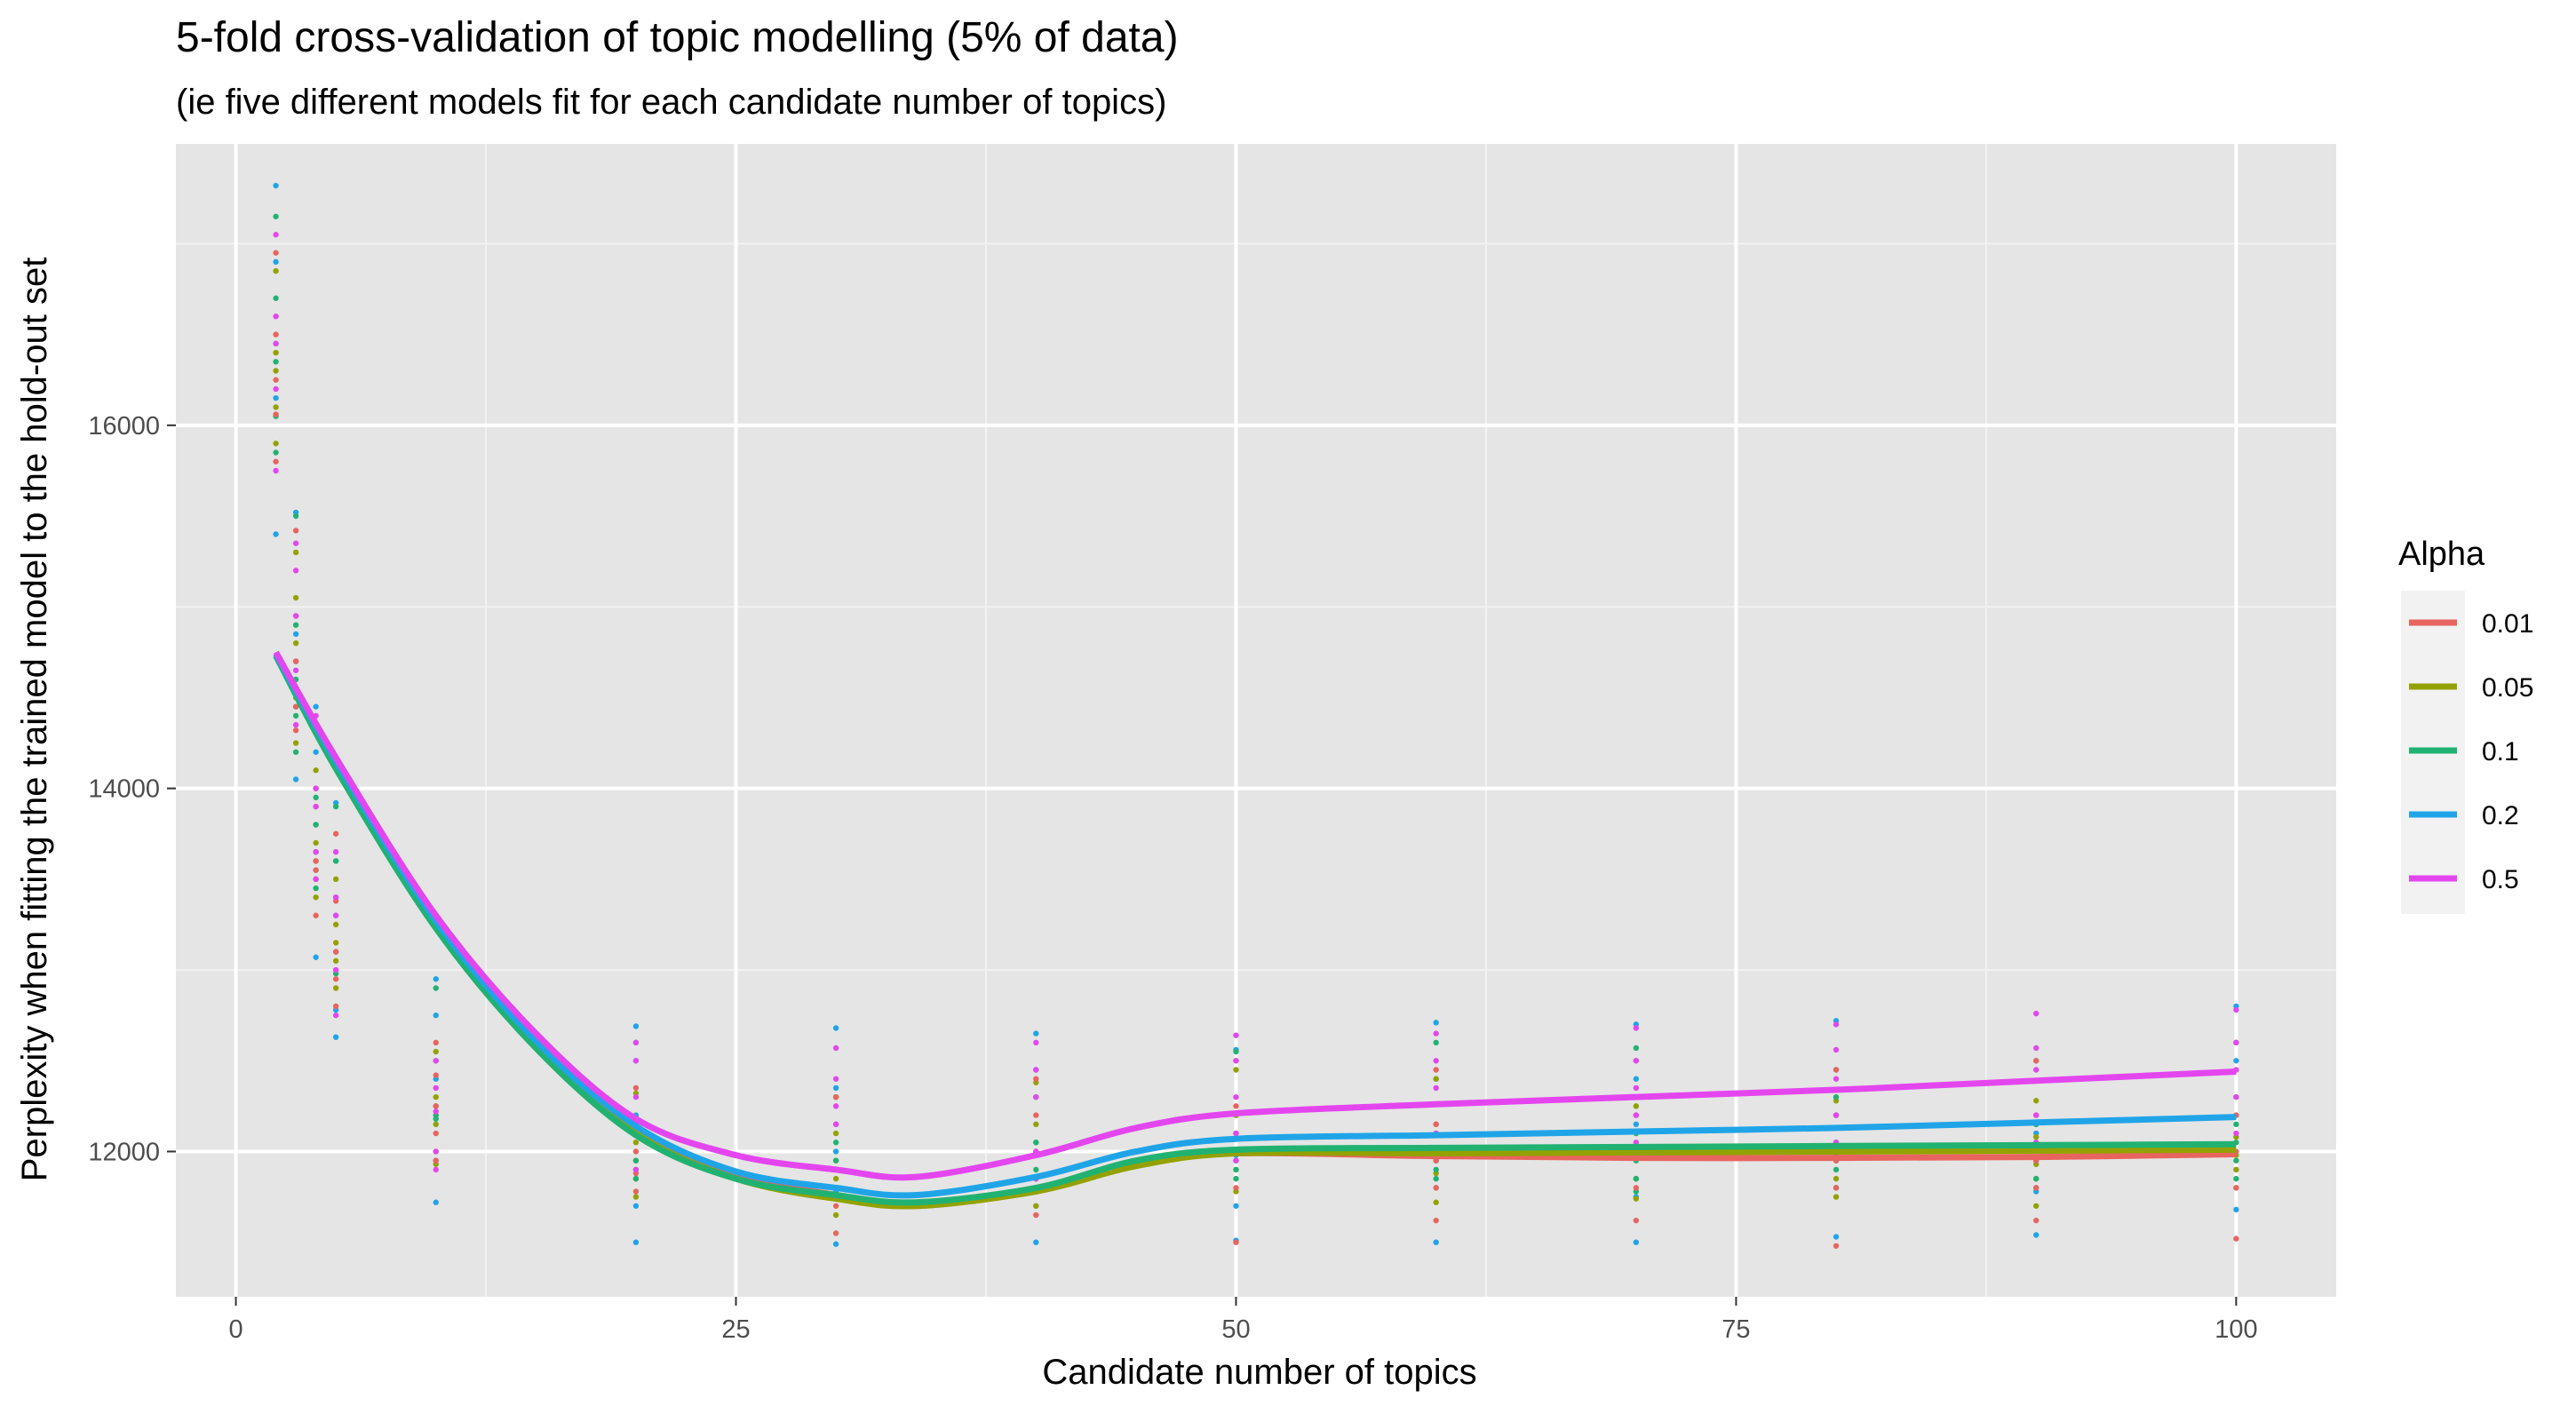  What do you see at coordinates (124, 1152) in the screenshot?
I see `y-tick-label: 12000` at bounding box center [124, 1152].